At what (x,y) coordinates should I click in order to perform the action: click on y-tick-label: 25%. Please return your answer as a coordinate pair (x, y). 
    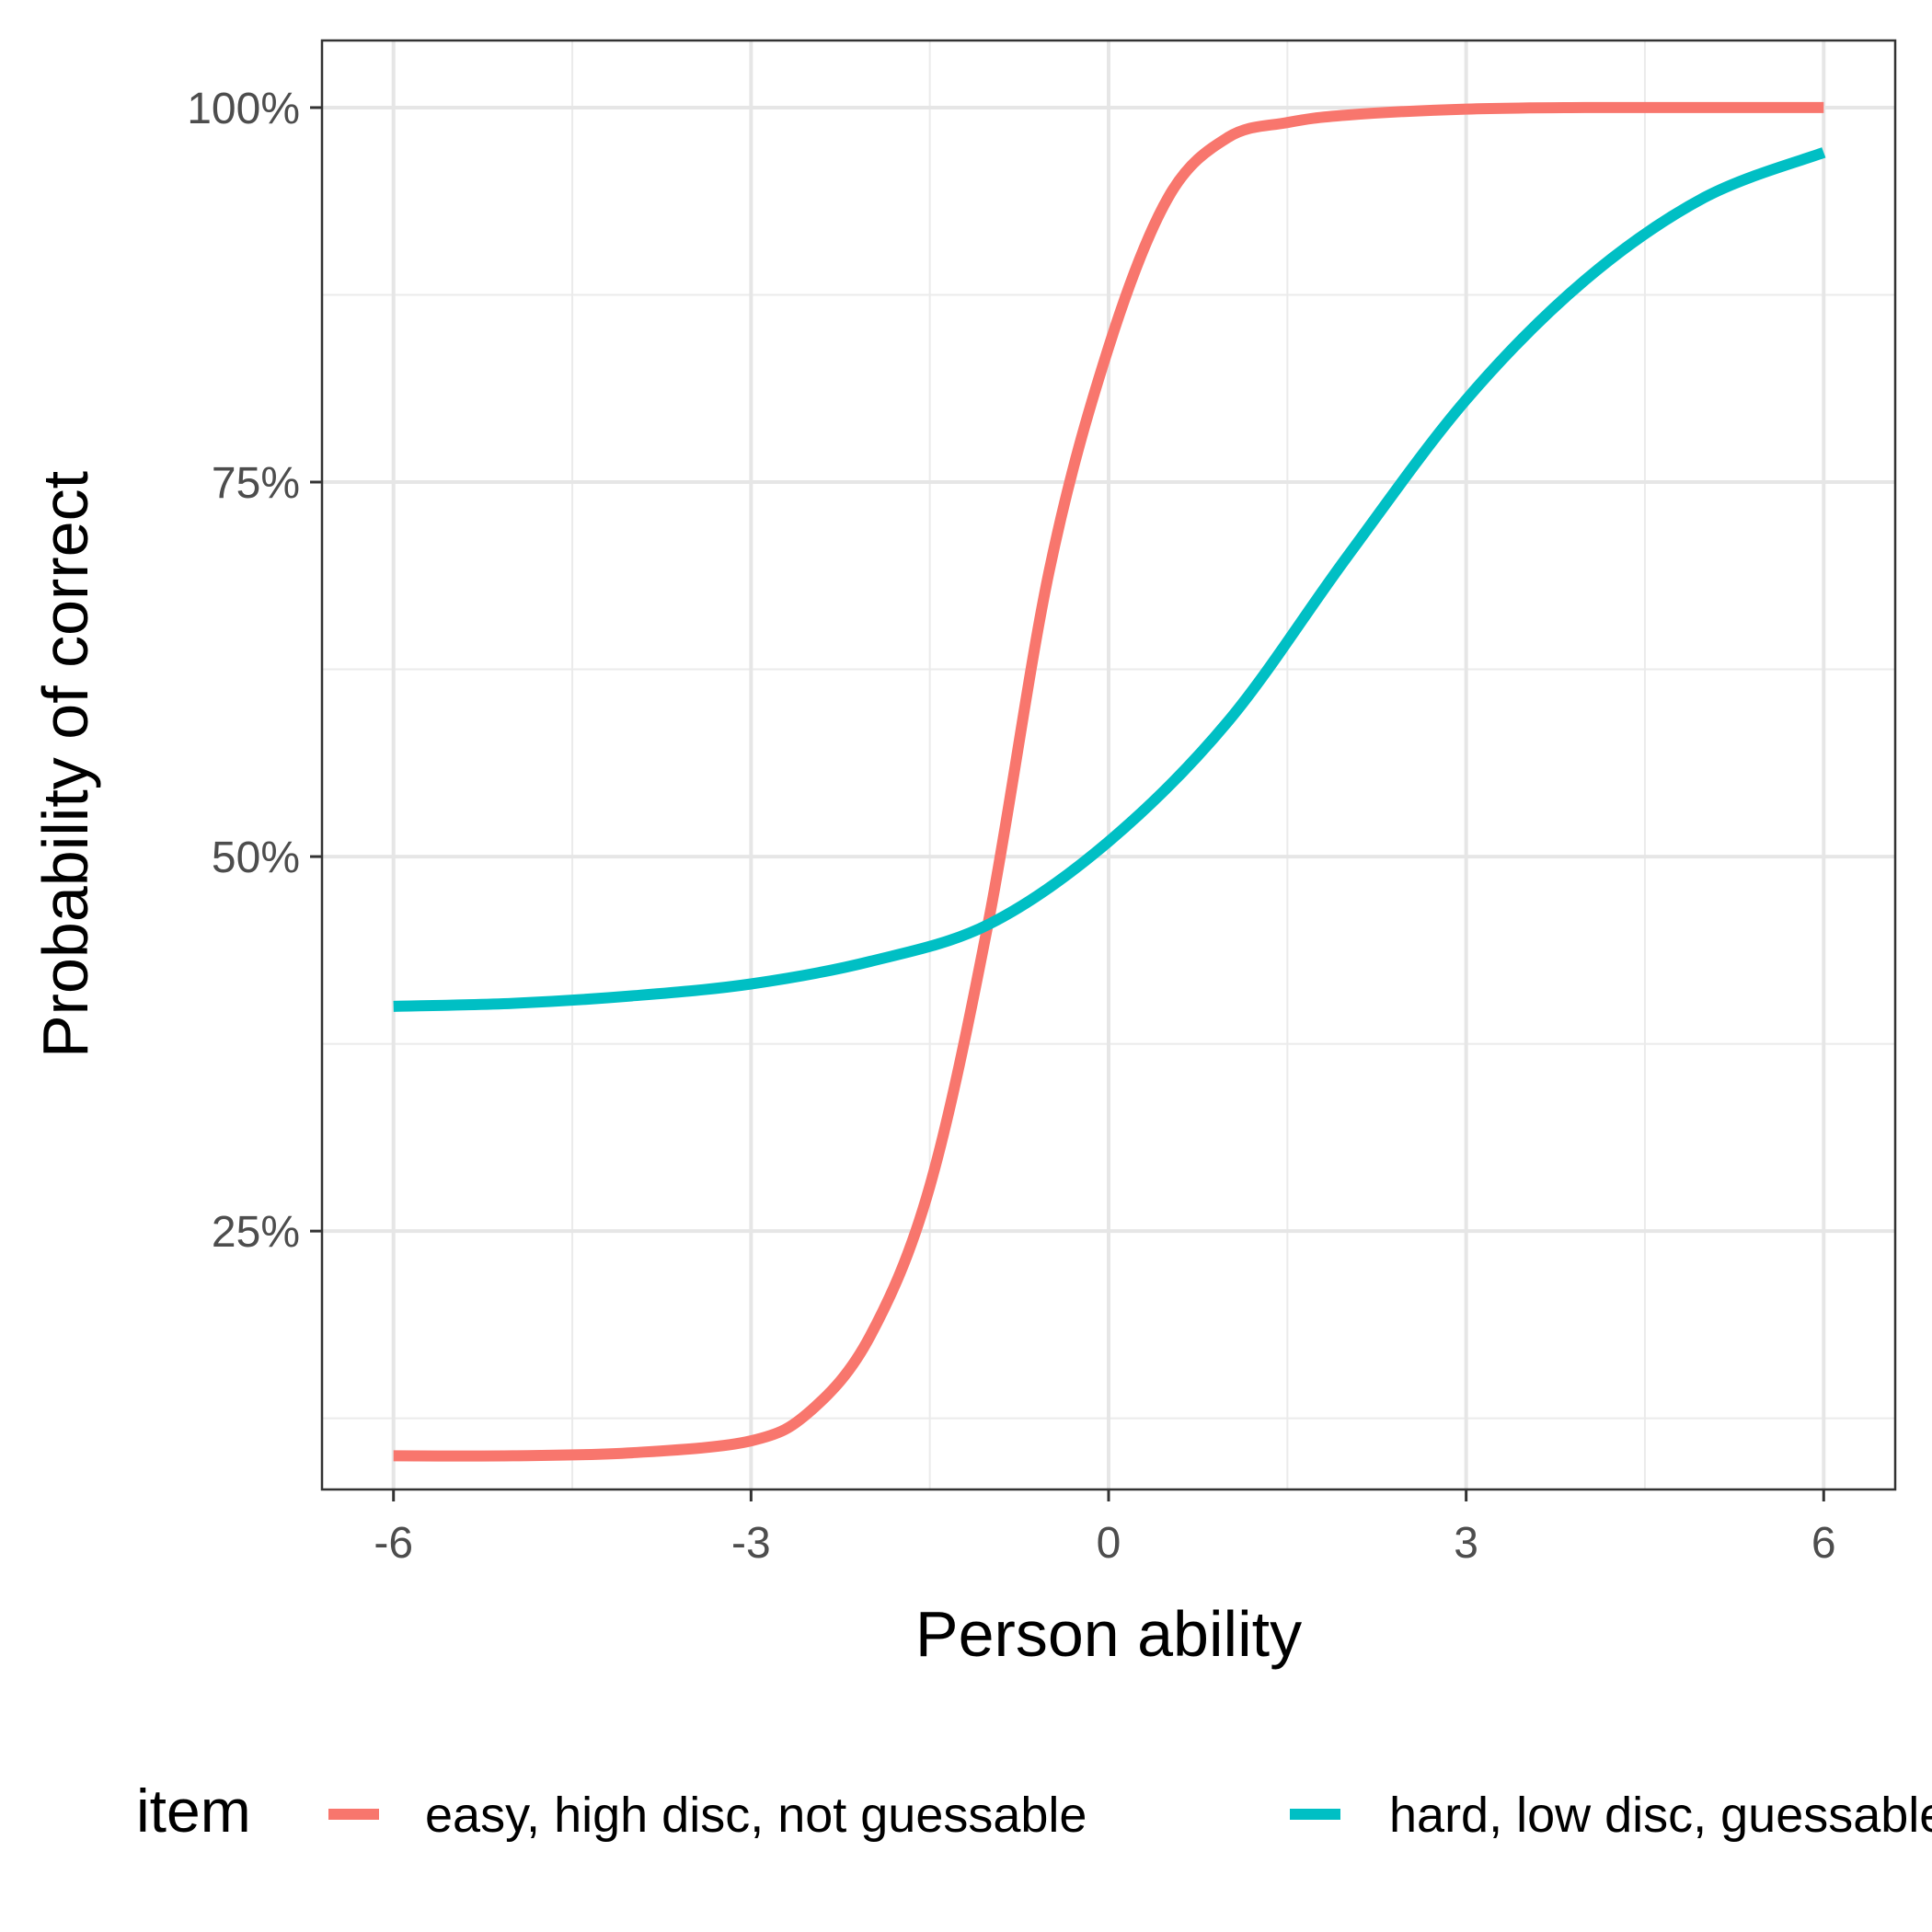
    Looking at the image, I should click on (256, 1232).